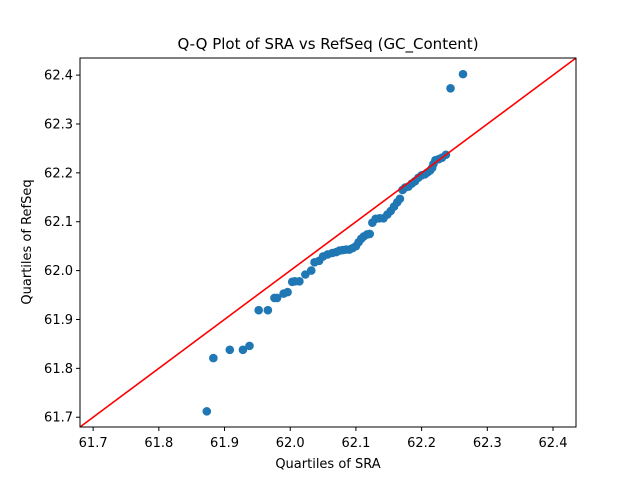  I want to click on y-tick-label: 62.3, so click(58, 124).